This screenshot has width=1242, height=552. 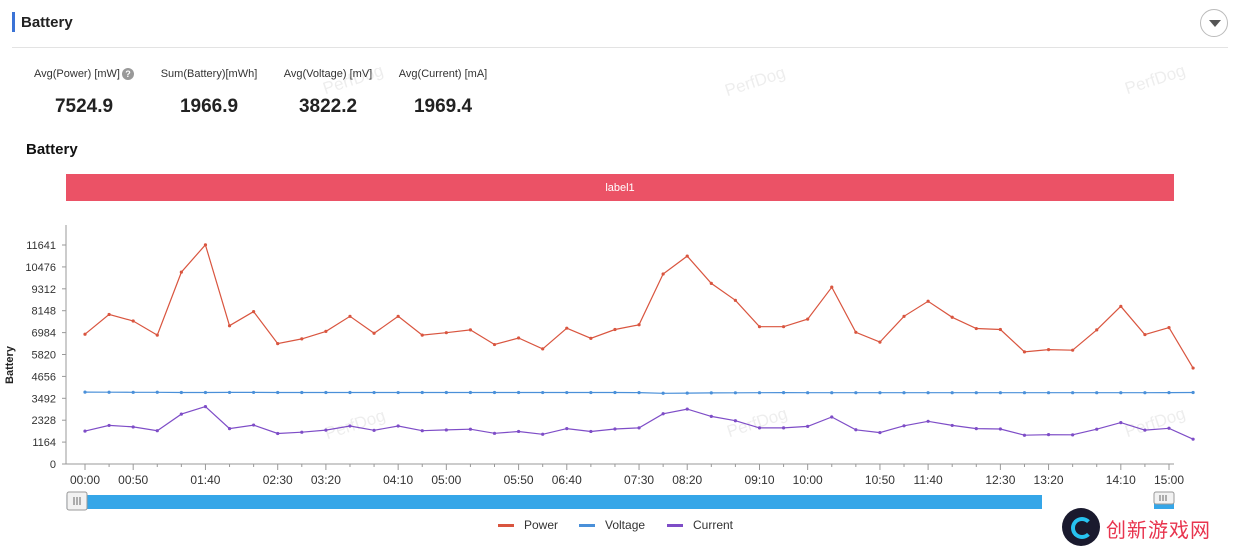 What do you see at coordinates (528, 525) in the screenshot?
I see `legend-item-power: Power` at bounding box center [528, 525].